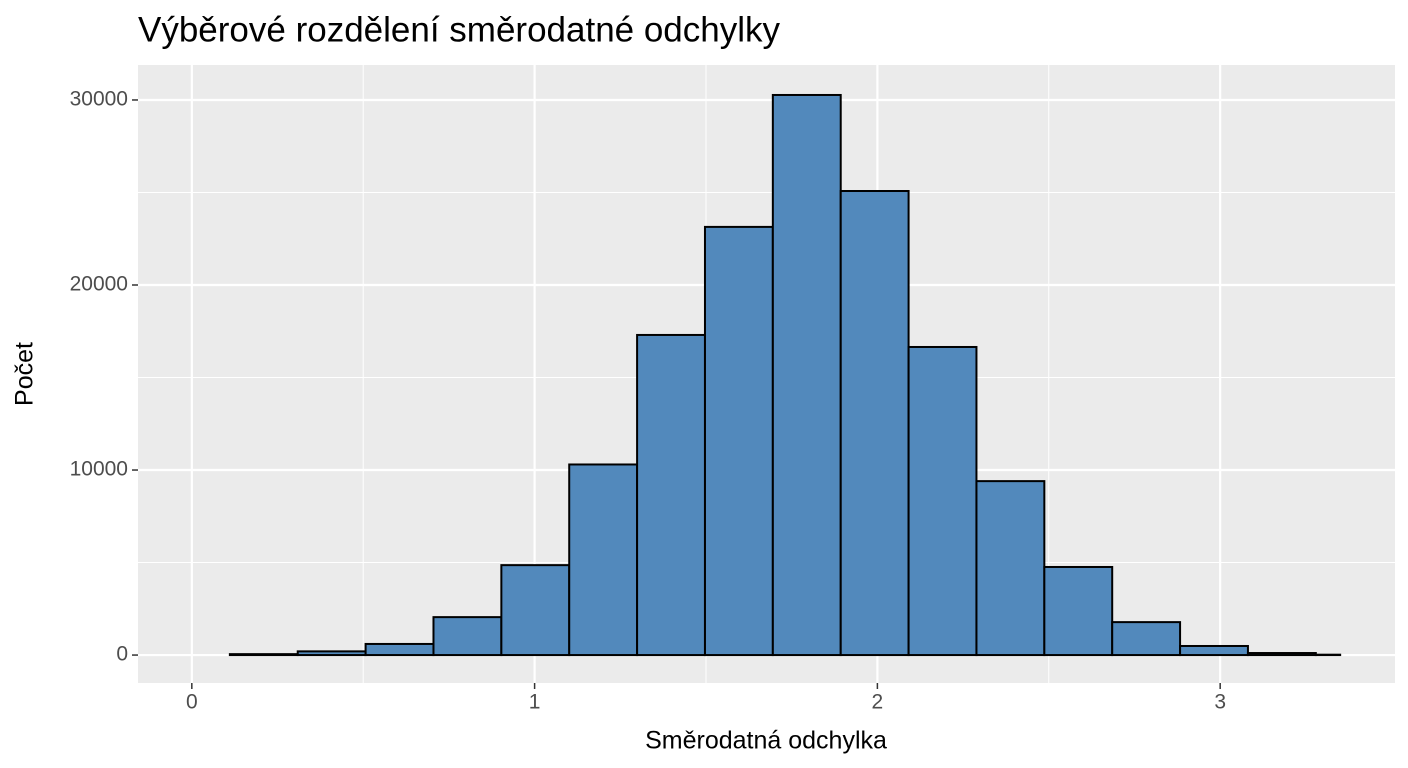 The width and height of the screenshot is (1408, 768). Describe the element at coordinates (99, 99) in the screenshot. I see `y-tick-label: 30000` at that location.